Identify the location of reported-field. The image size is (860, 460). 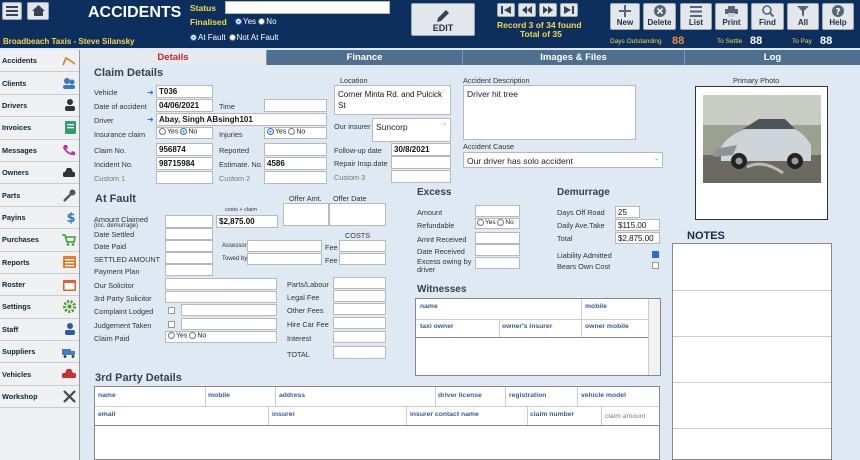
(295, 149).